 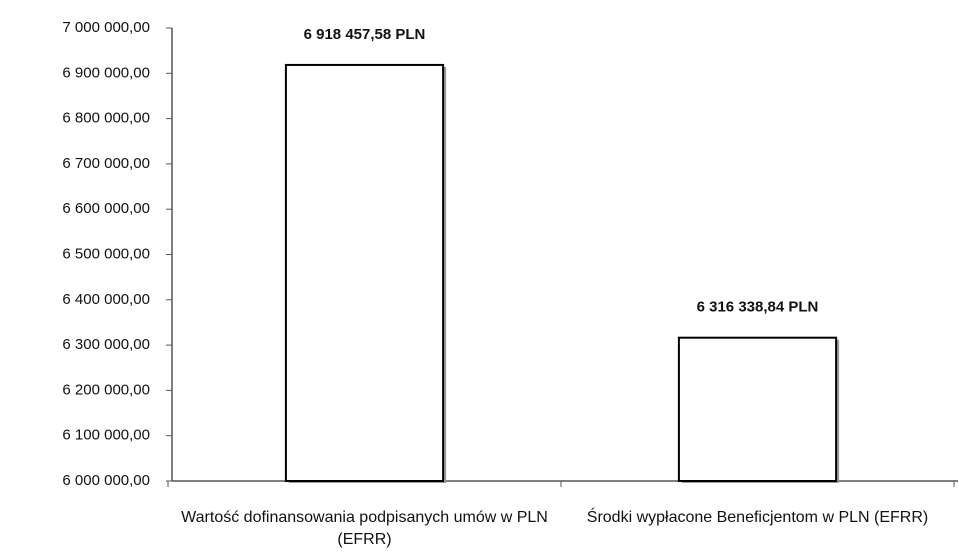 I want to click on y-tick-label: 6 300 000,00, so click(x=106, y=344).